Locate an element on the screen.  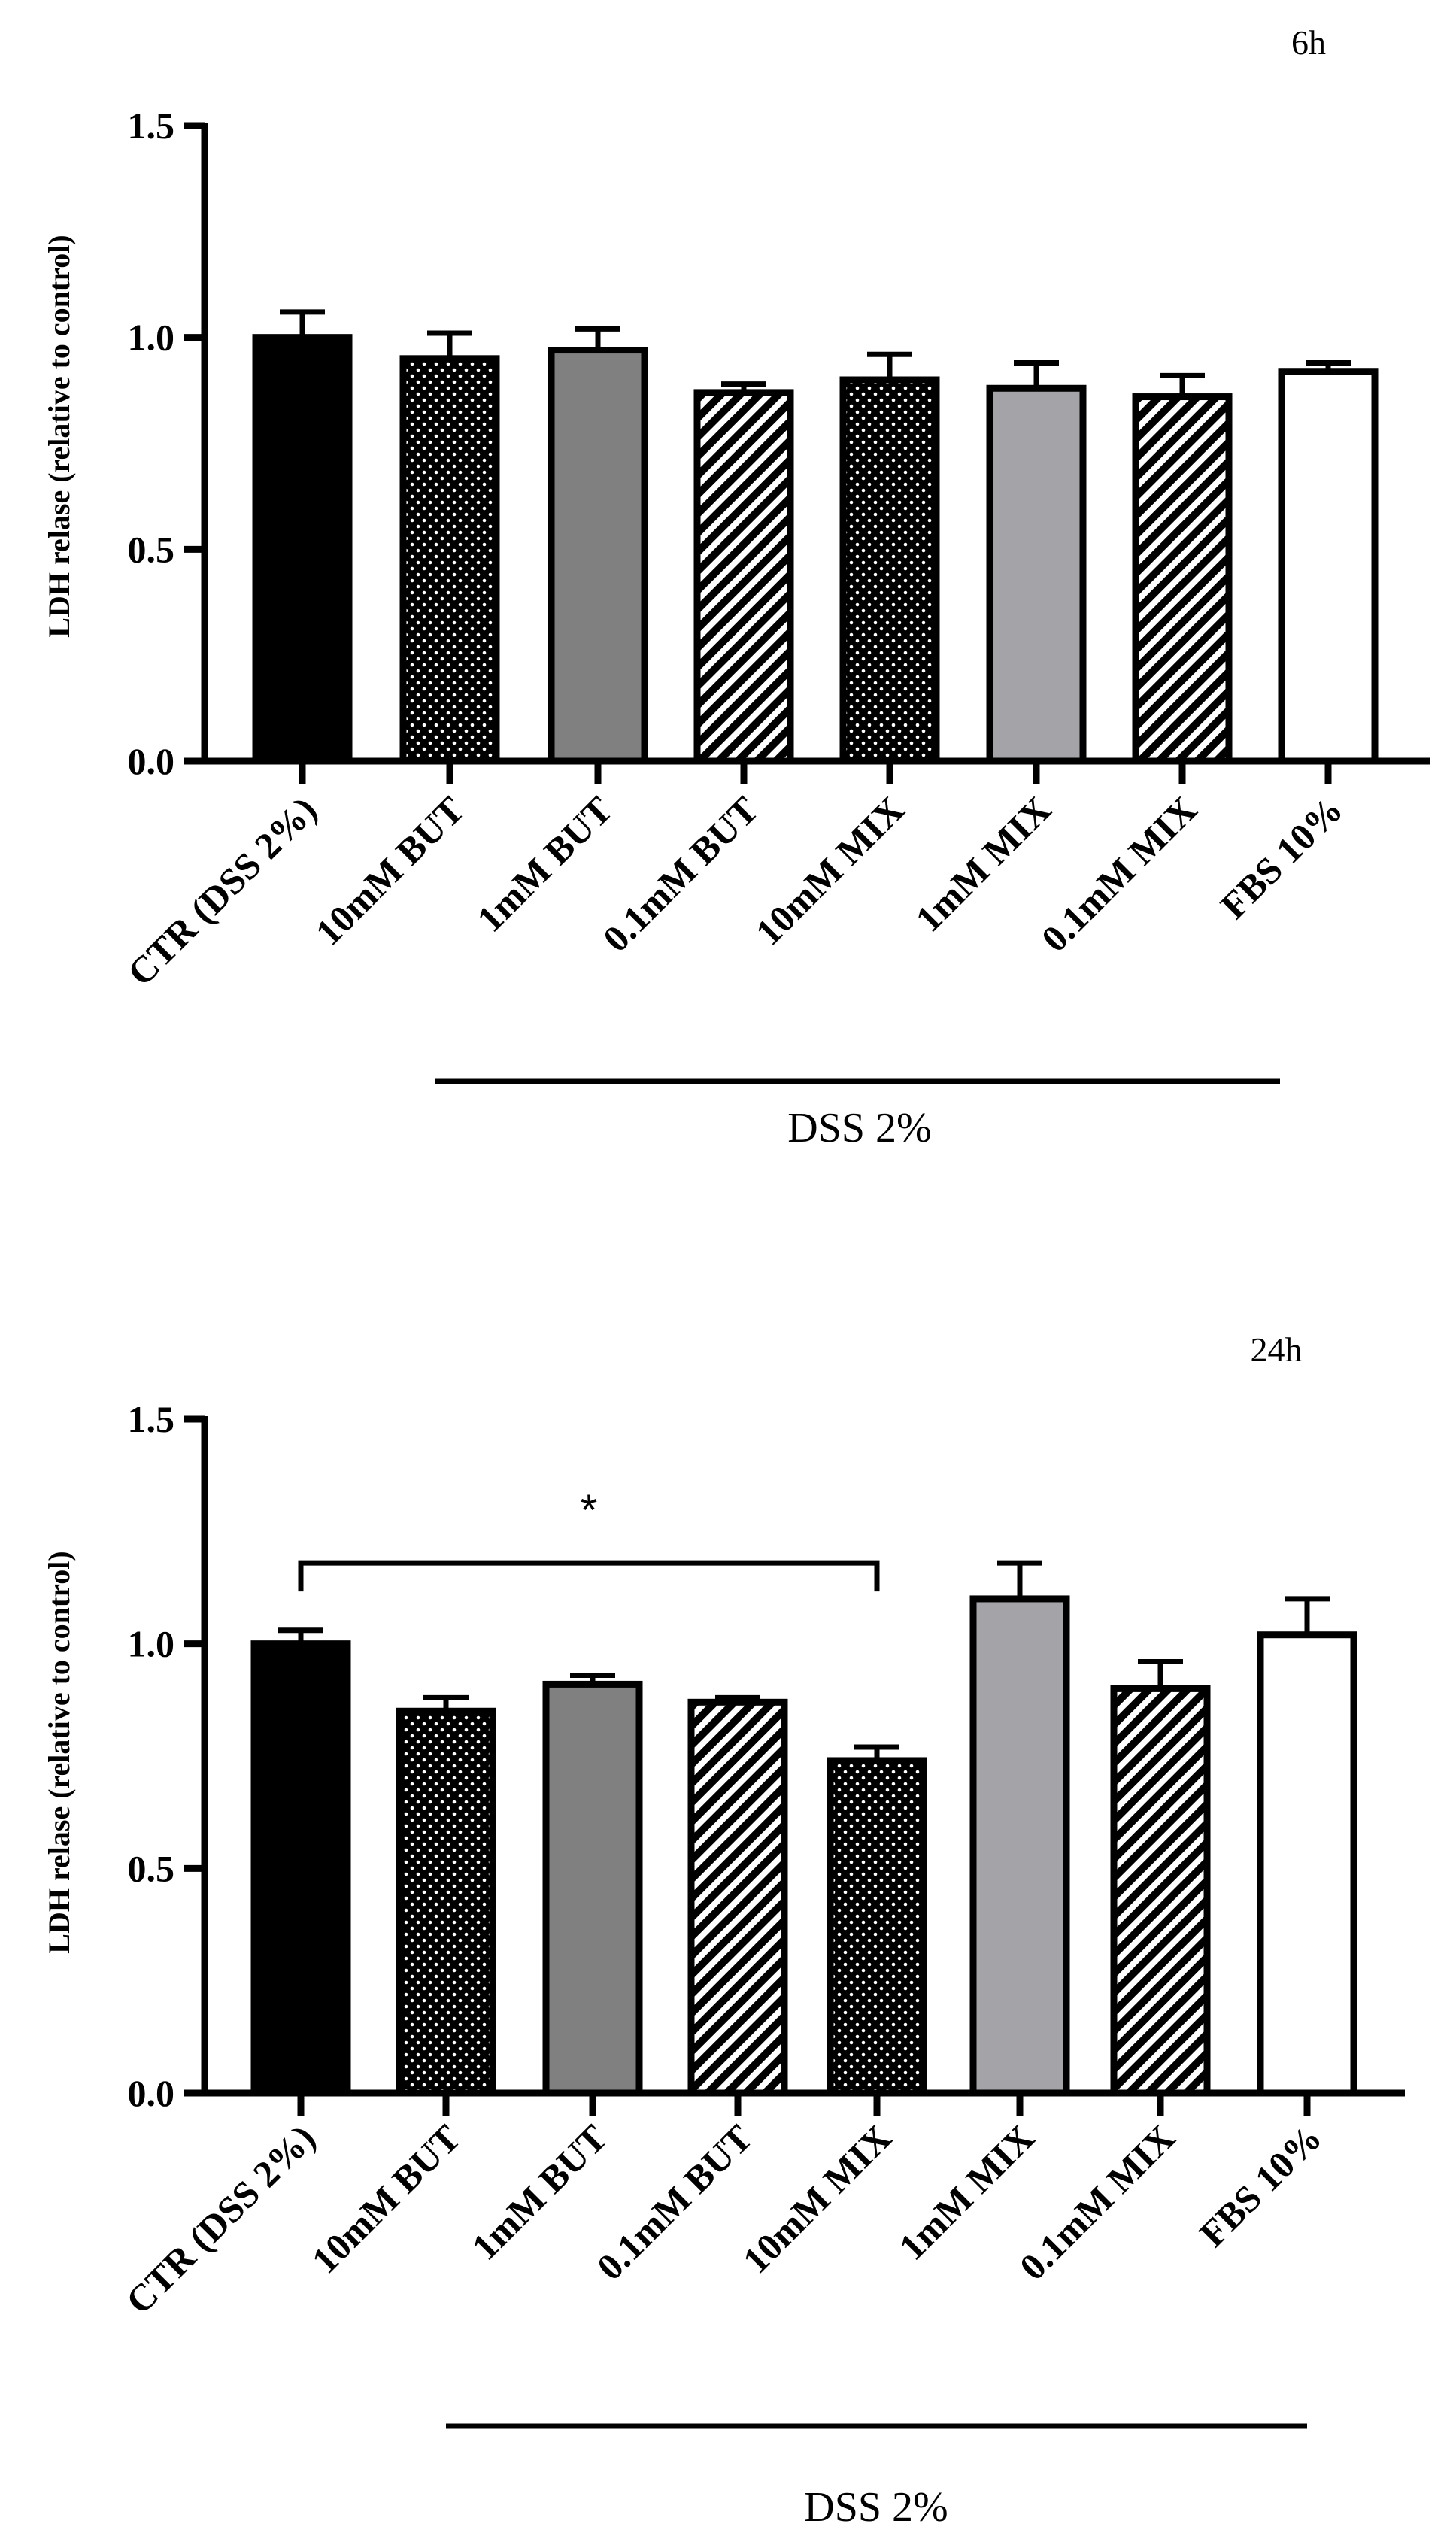
panel-title: 6h is located at coordinates (1308, 42).